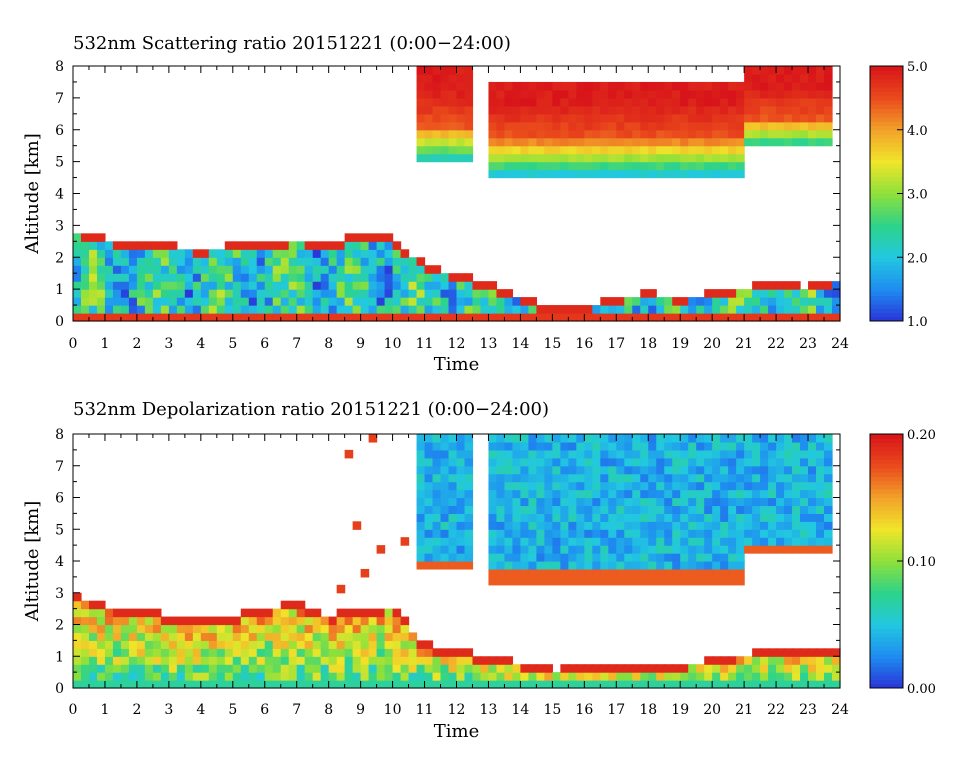 The width and height of the screenshot is (960, 770). Describe the element at coordinates (59, 322) in the screenshot. I see `y-tick-label: 0` at that location.